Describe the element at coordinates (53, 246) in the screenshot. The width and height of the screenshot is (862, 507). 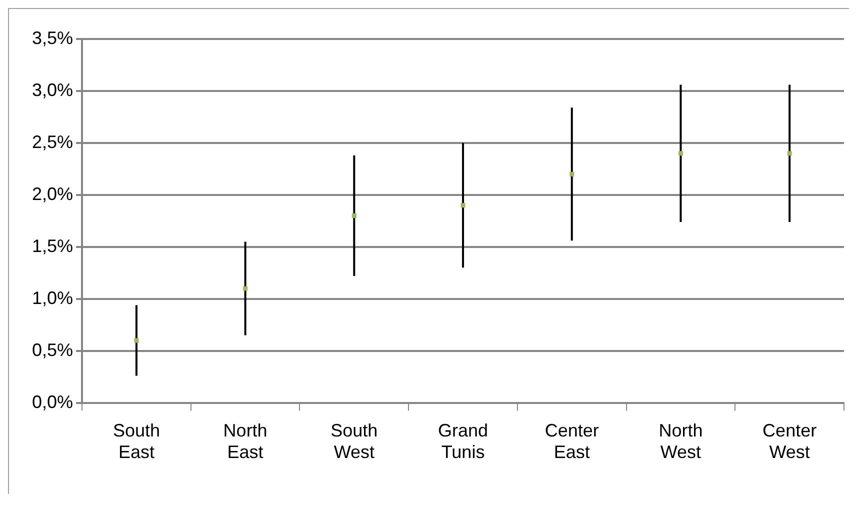
I see `y-tick-label: 1,5%` at that location.